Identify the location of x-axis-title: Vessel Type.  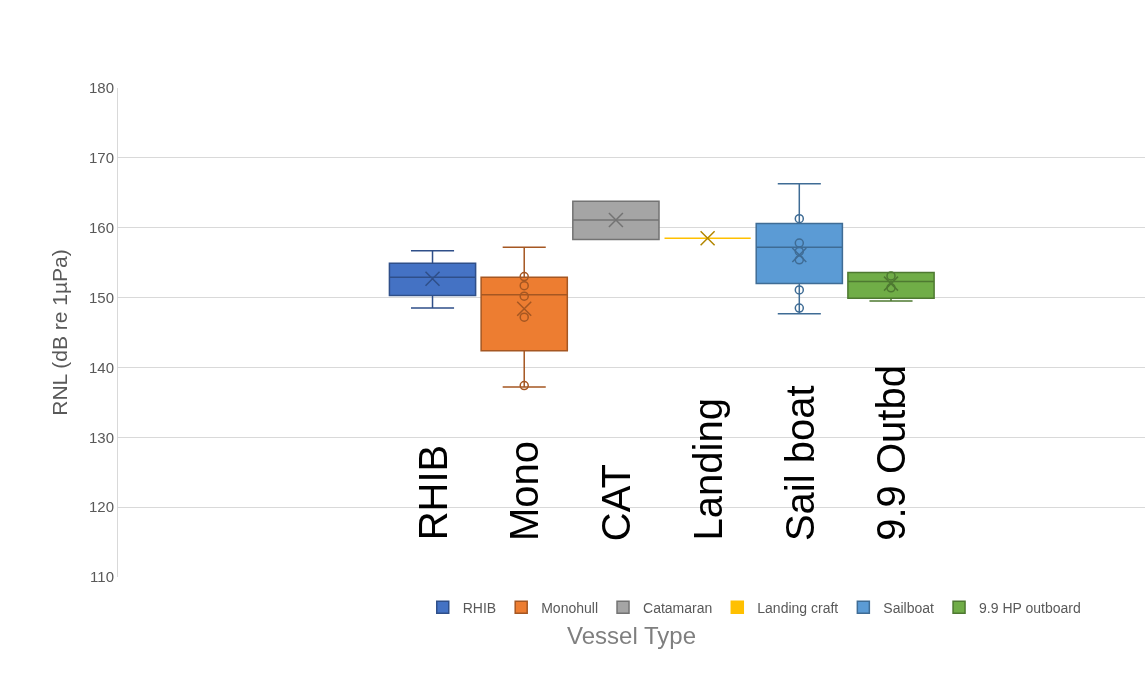
(631, 636).